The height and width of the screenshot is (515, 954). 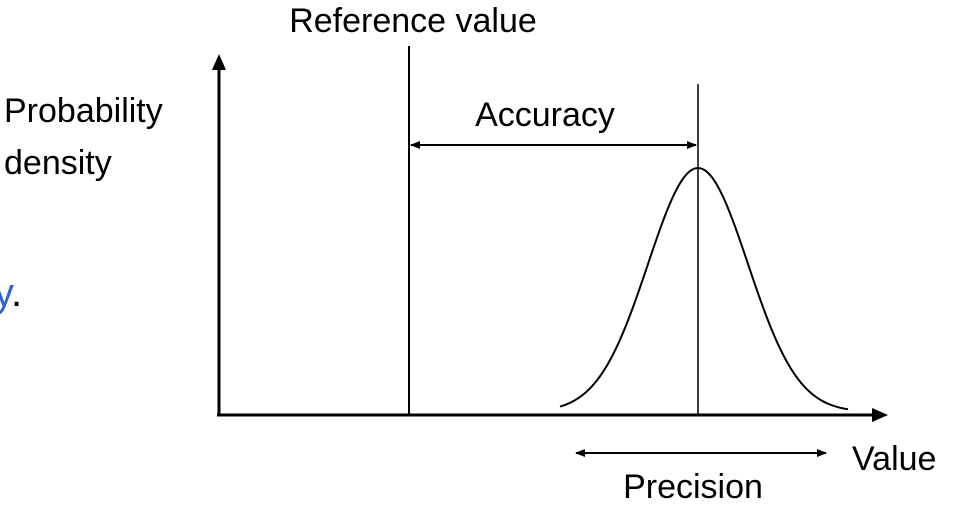 What do you see at coordinates (58, 163) in the screenshot?
I see `y-axis-label-density: density` at bounding box center [58, 163].